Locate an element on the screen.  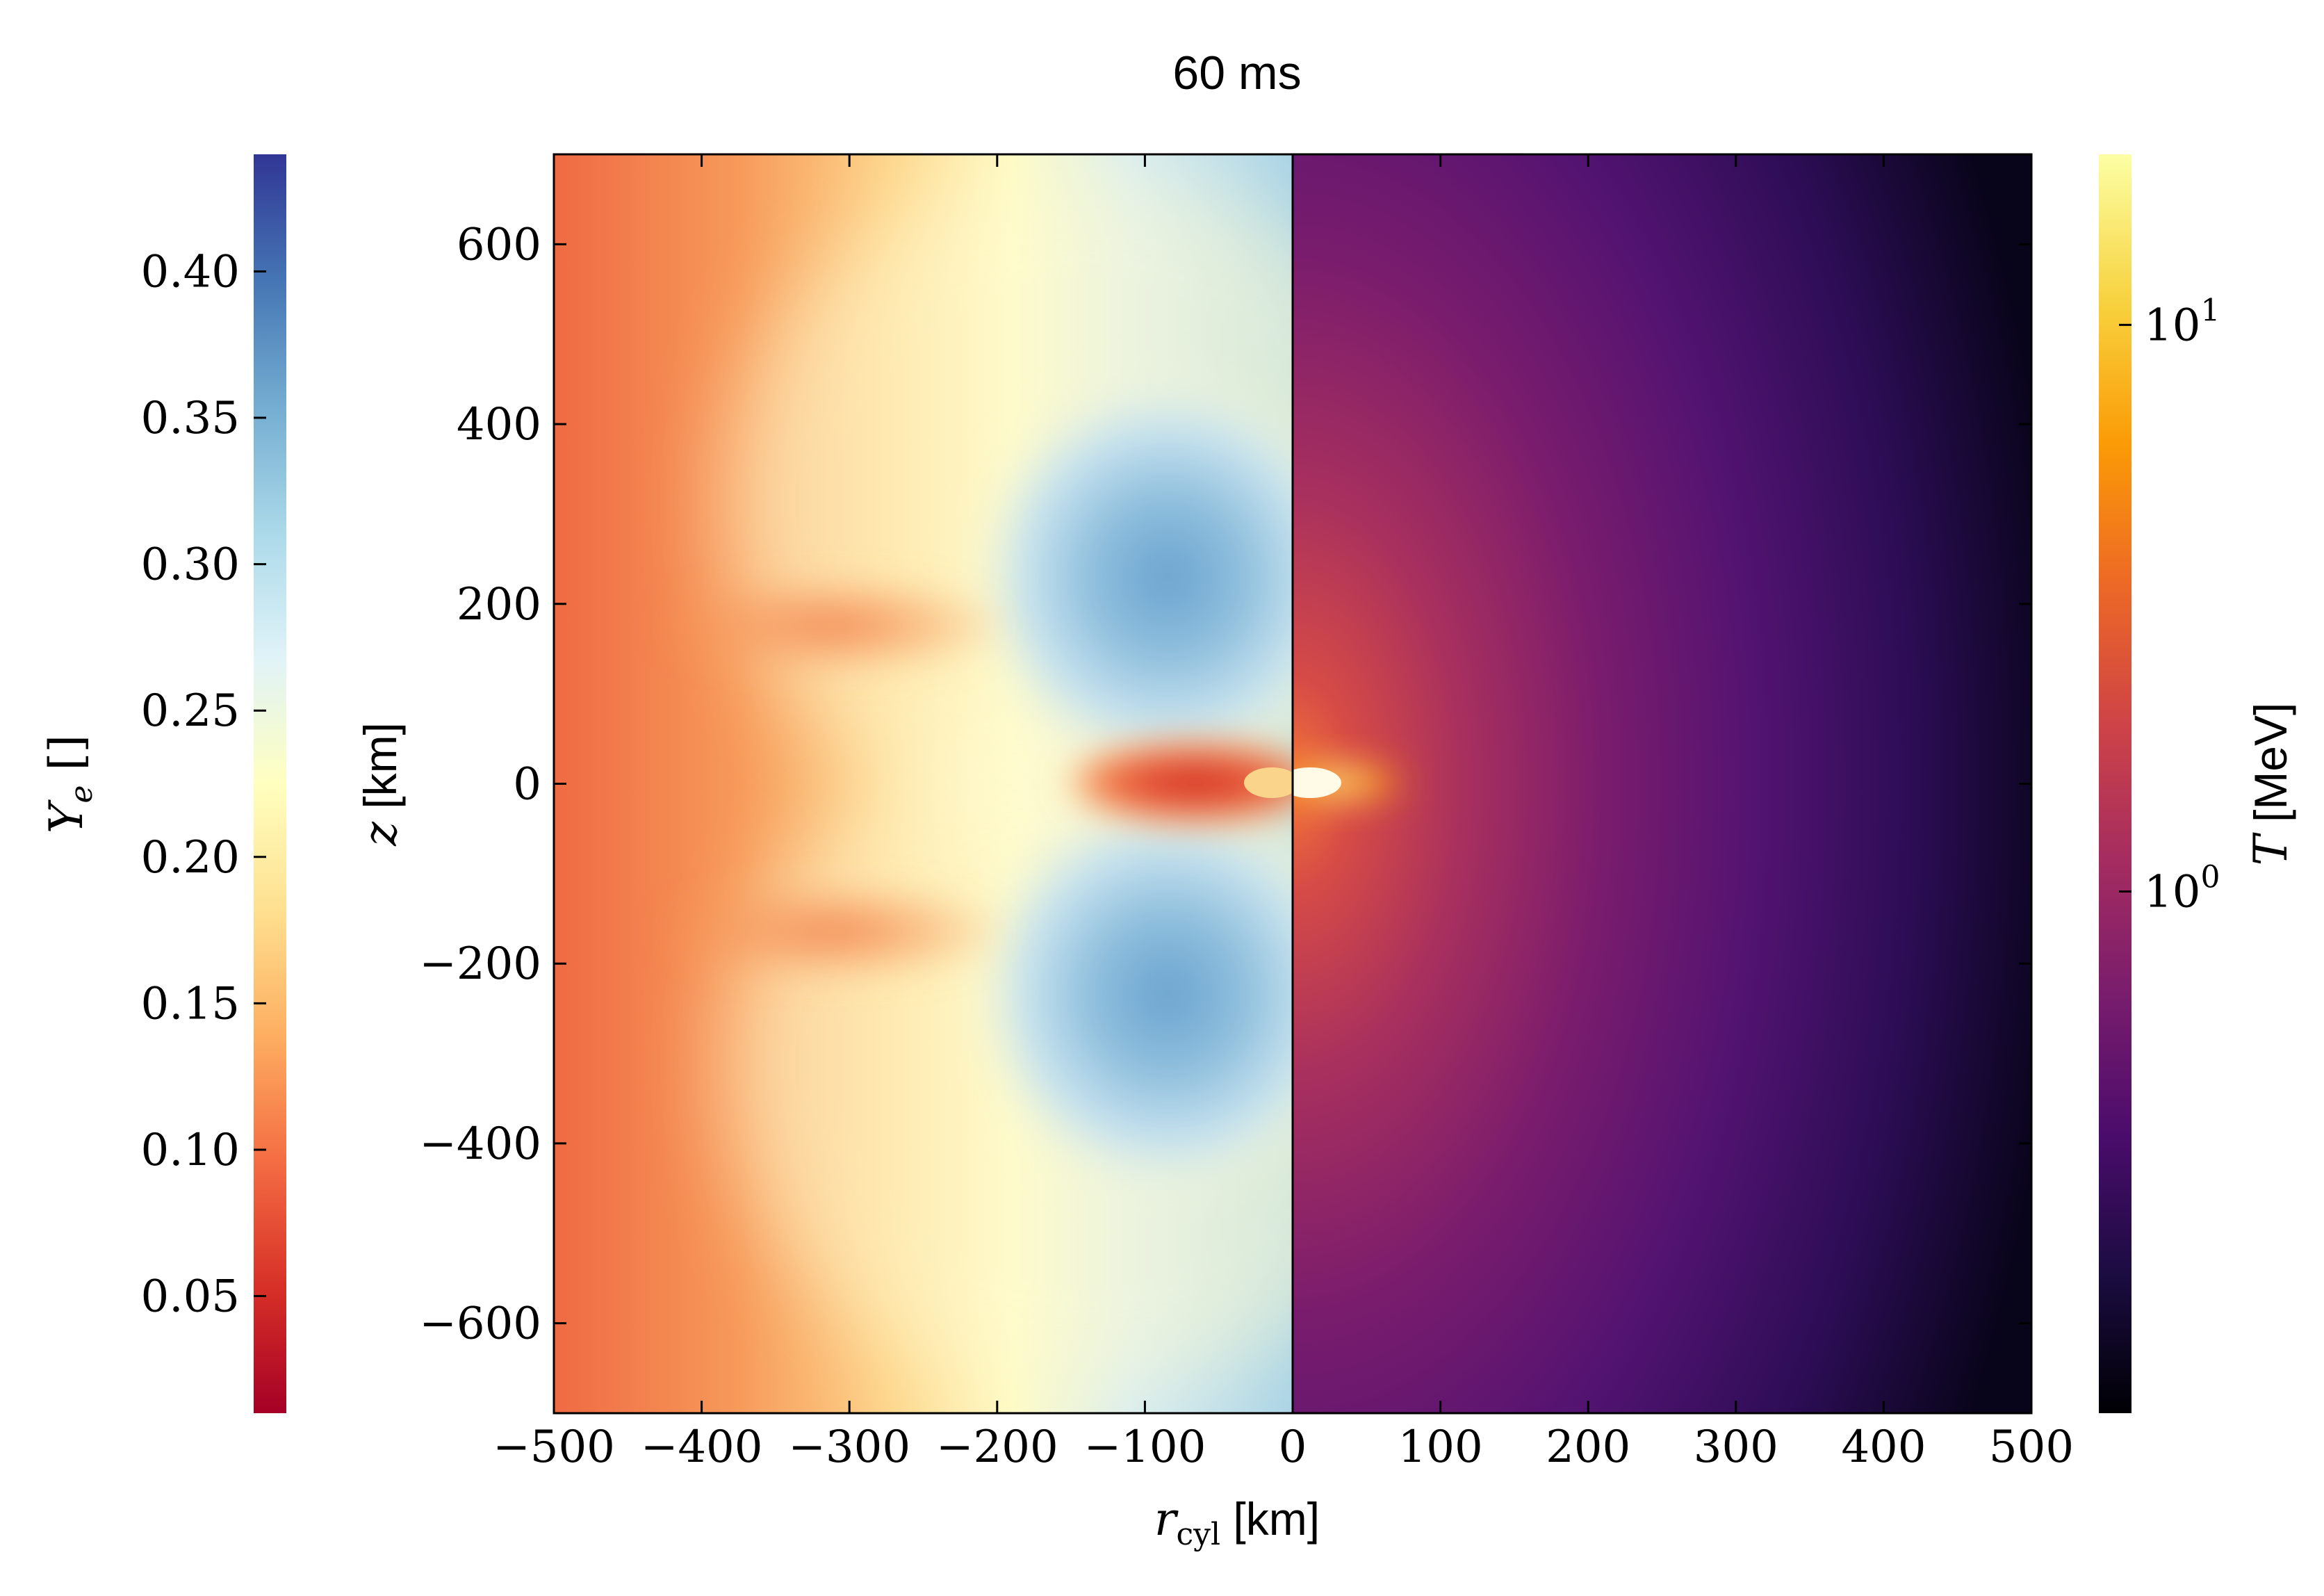
x-tick-label: −300 is located at coordinates (849, 1447).